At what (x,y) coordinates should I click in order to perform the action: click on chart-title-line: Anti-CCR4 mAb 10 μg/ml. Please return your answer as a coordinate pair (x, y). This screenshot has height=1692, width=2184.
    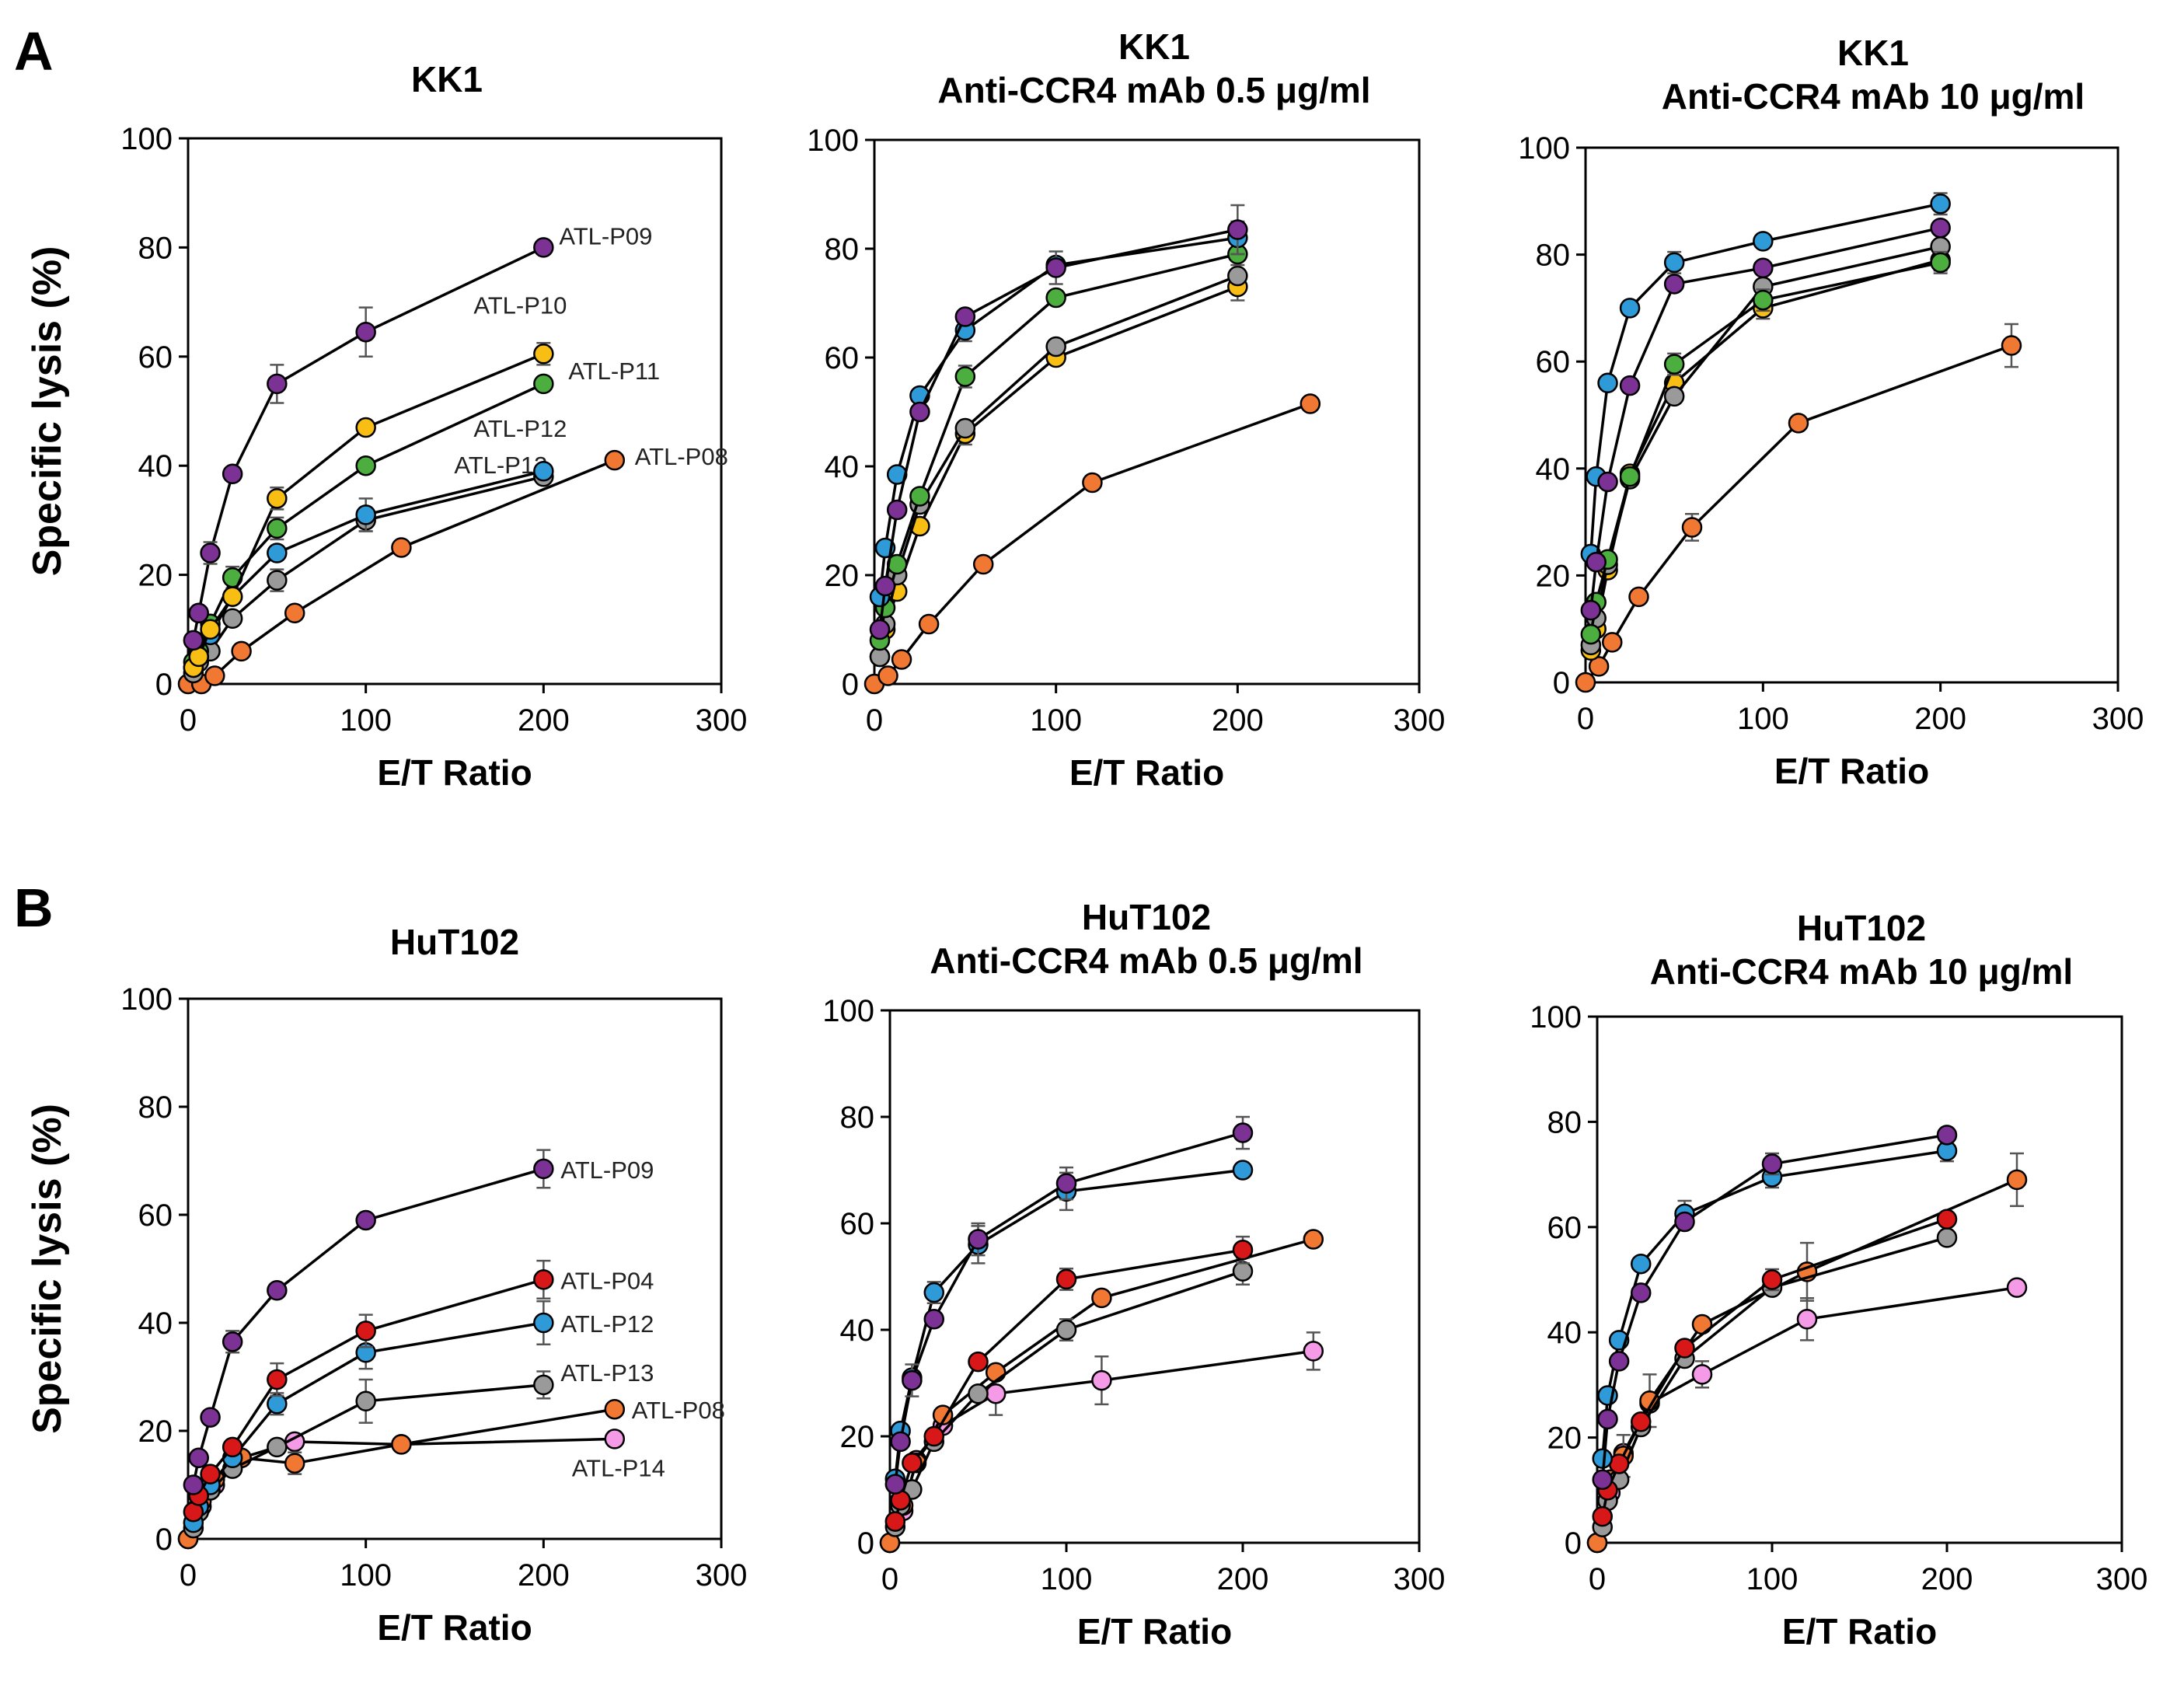
    Looking at the image, I should click on (1861, 972).